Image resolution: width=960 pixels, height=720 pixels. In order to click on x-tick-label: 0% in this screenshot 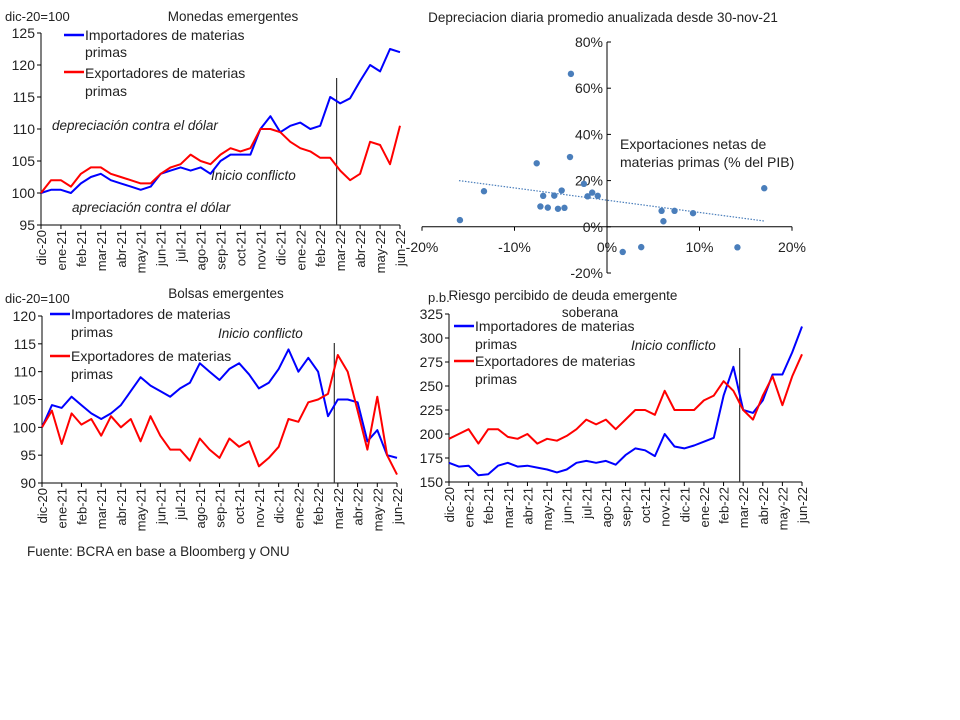, I will do `click(607, 247)`.